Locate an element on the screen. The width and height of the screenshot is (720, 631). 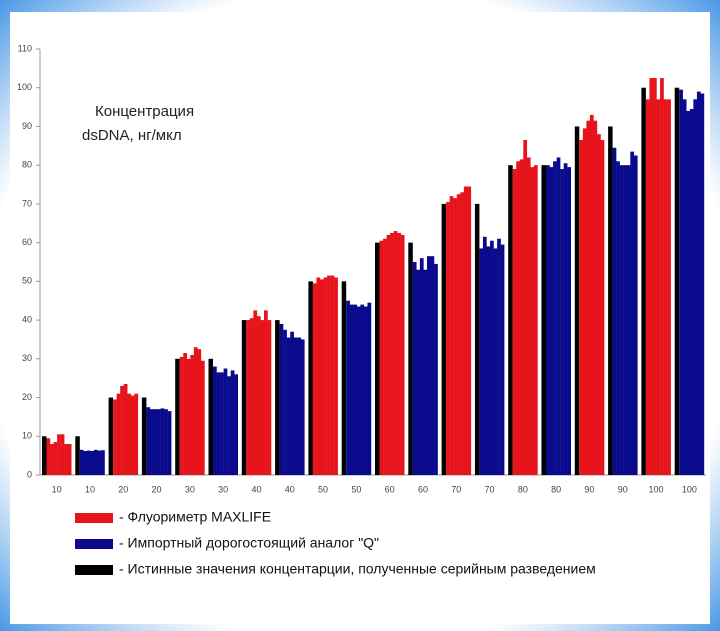
y-tick-label: 70 is located at coordinates (27, 203).